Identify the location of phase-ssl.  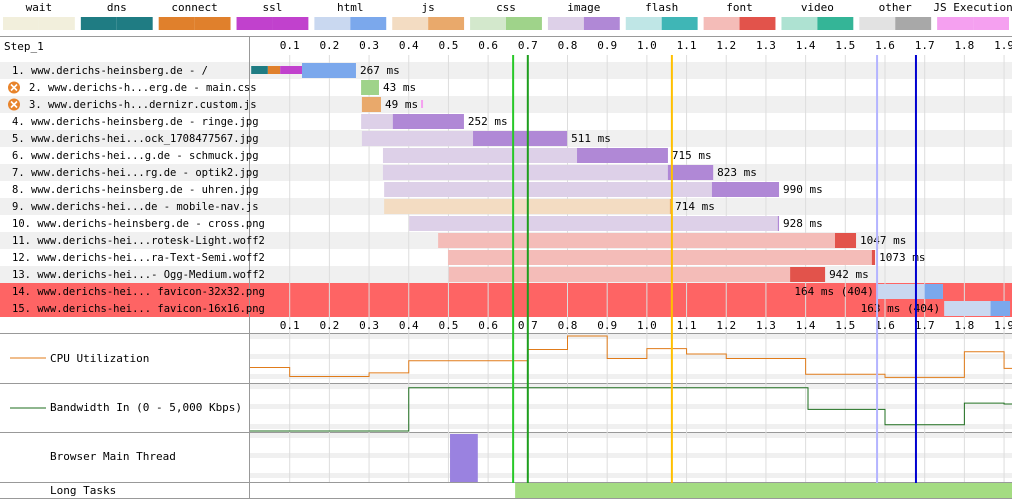
(291, 70).